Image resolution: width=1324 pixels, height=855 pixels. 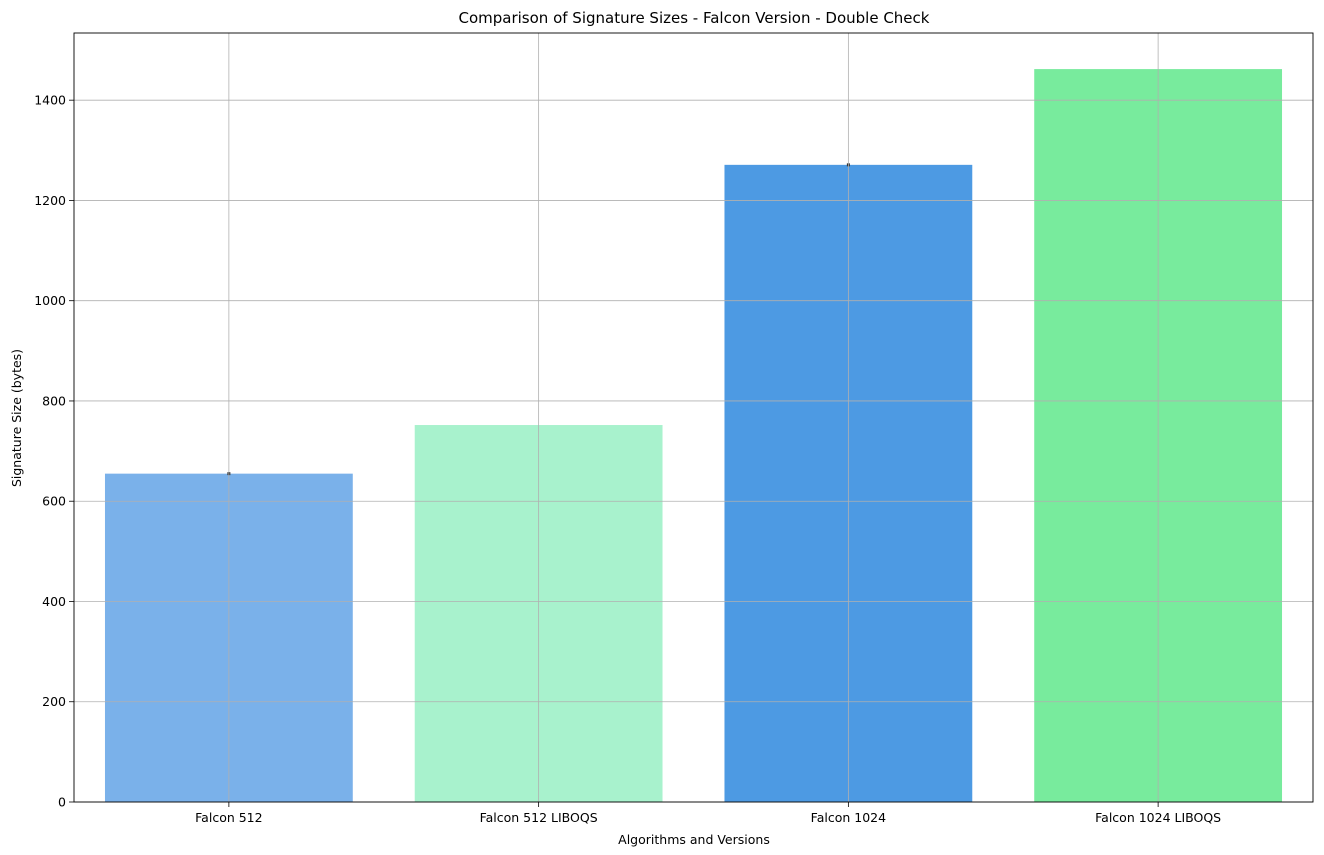 I want to click on y-tick-label: 400, so click(x=54, y=601).